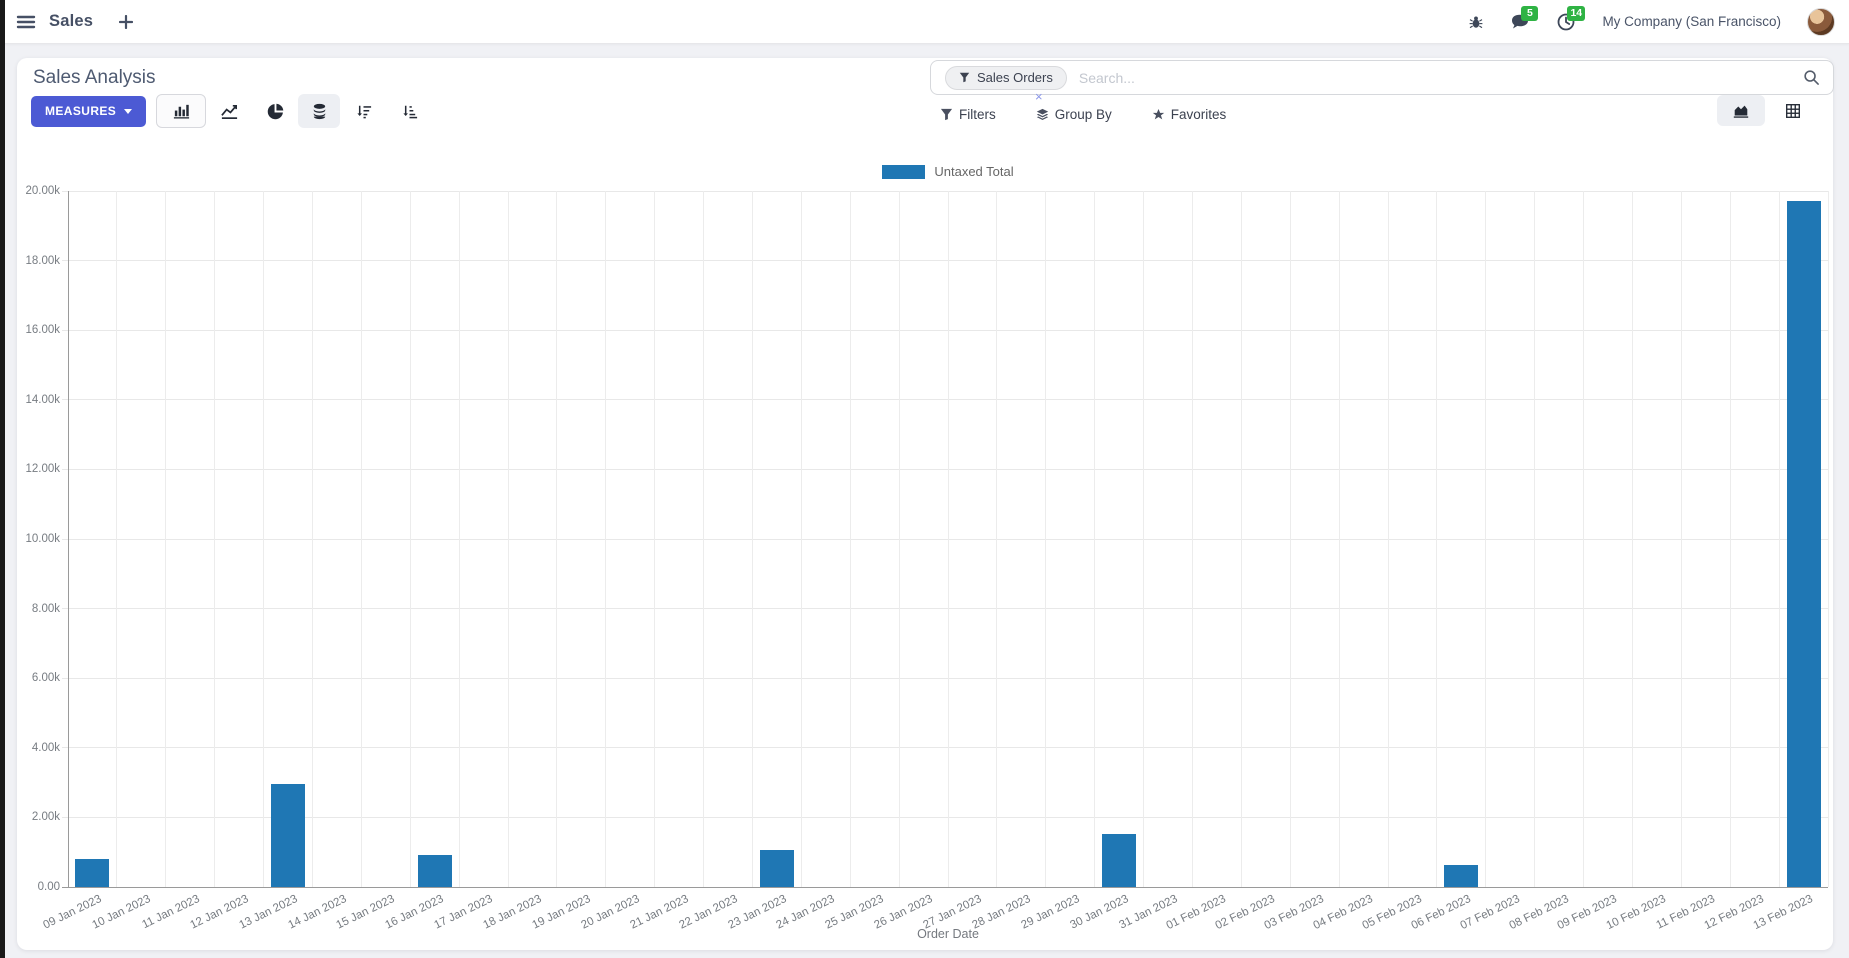 The image size is (1849, 958). Describe the element at coordinates (94, 77) in the screenshot. I see `page-title: Sales Analysis` at that location.